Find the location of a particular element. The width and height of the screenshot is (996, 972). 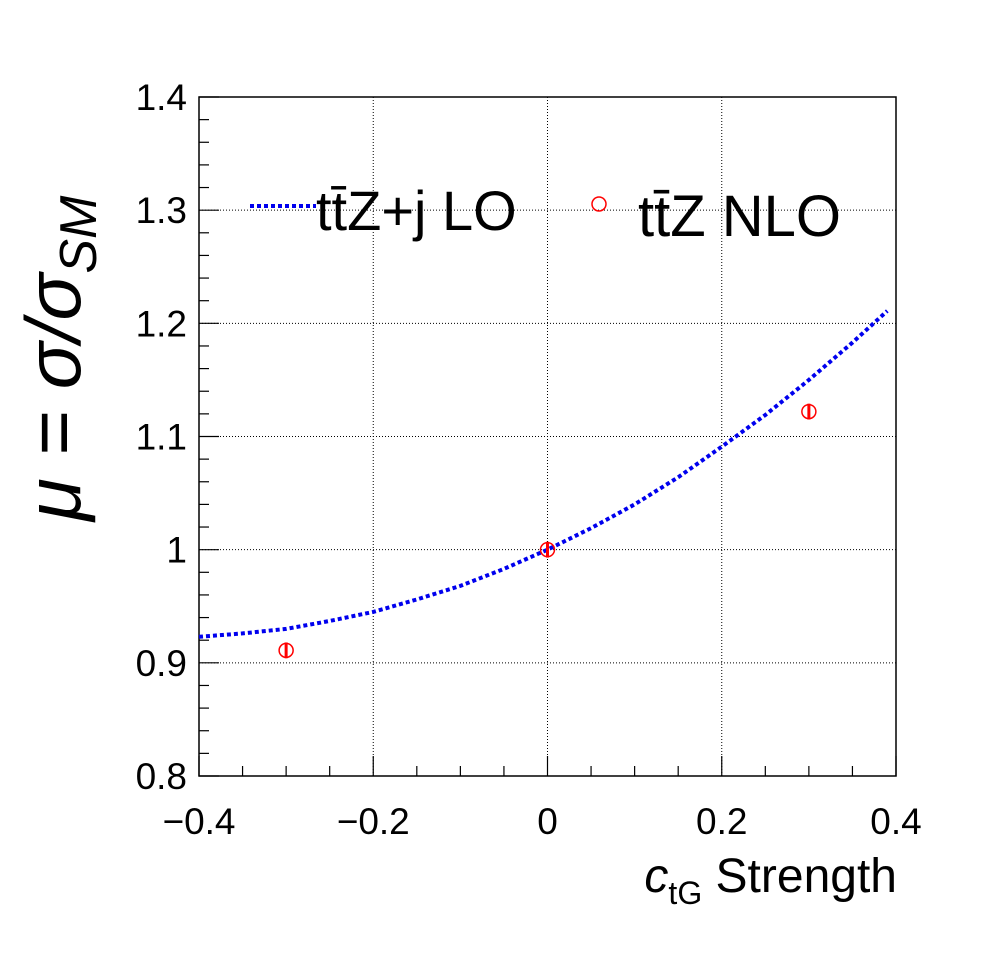

y-tick-label: 1 is located at coordinates (176, 550).